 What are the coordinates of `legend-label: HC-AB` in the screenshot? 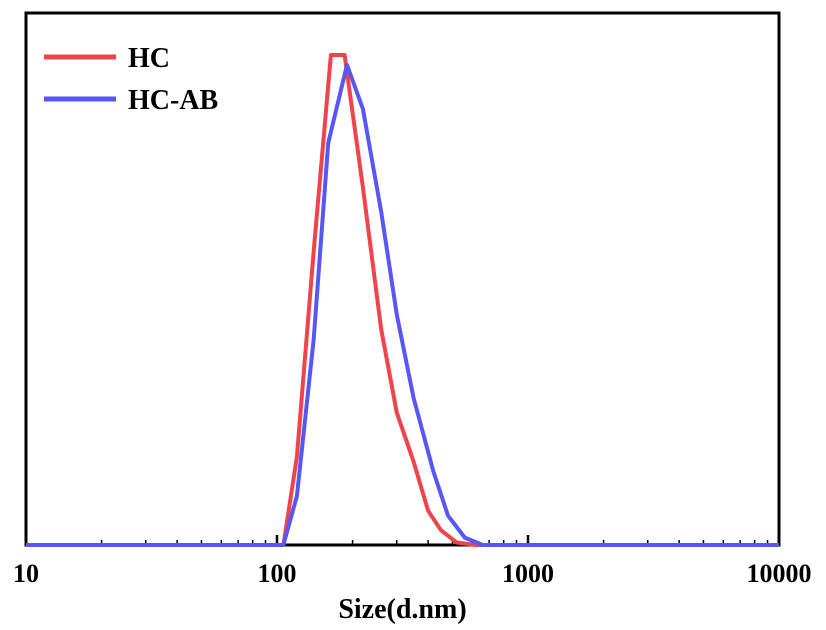 It's located at (173, 100).